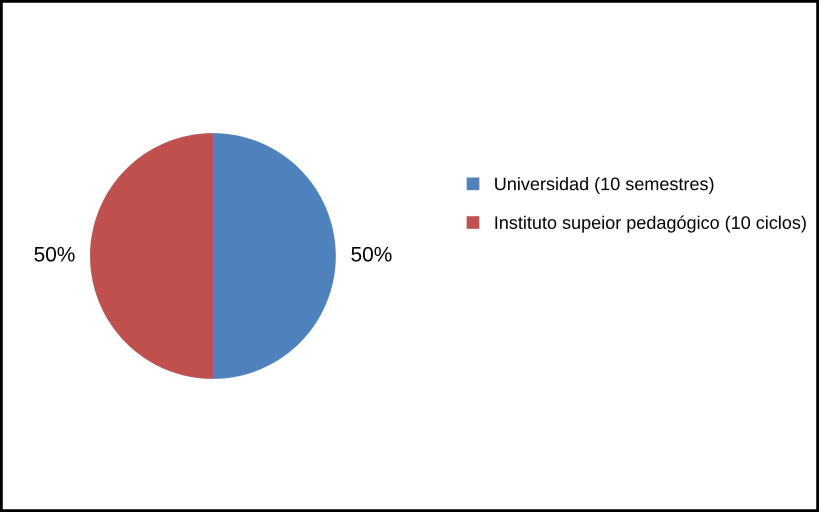 This screenshot has width=819, height=512. I want to click on legend-label: Instituto supeior pedagógico (10 ciclos), so click(650, 224).